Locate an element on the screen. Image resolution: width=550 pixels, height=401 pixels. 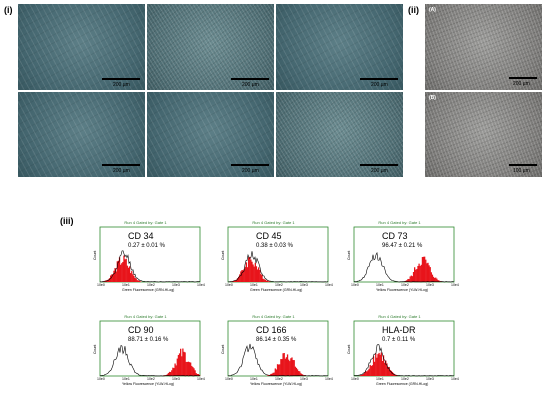
run-label: Run 4 Gated by: Gate 1 is located at coordinates (145, 222).